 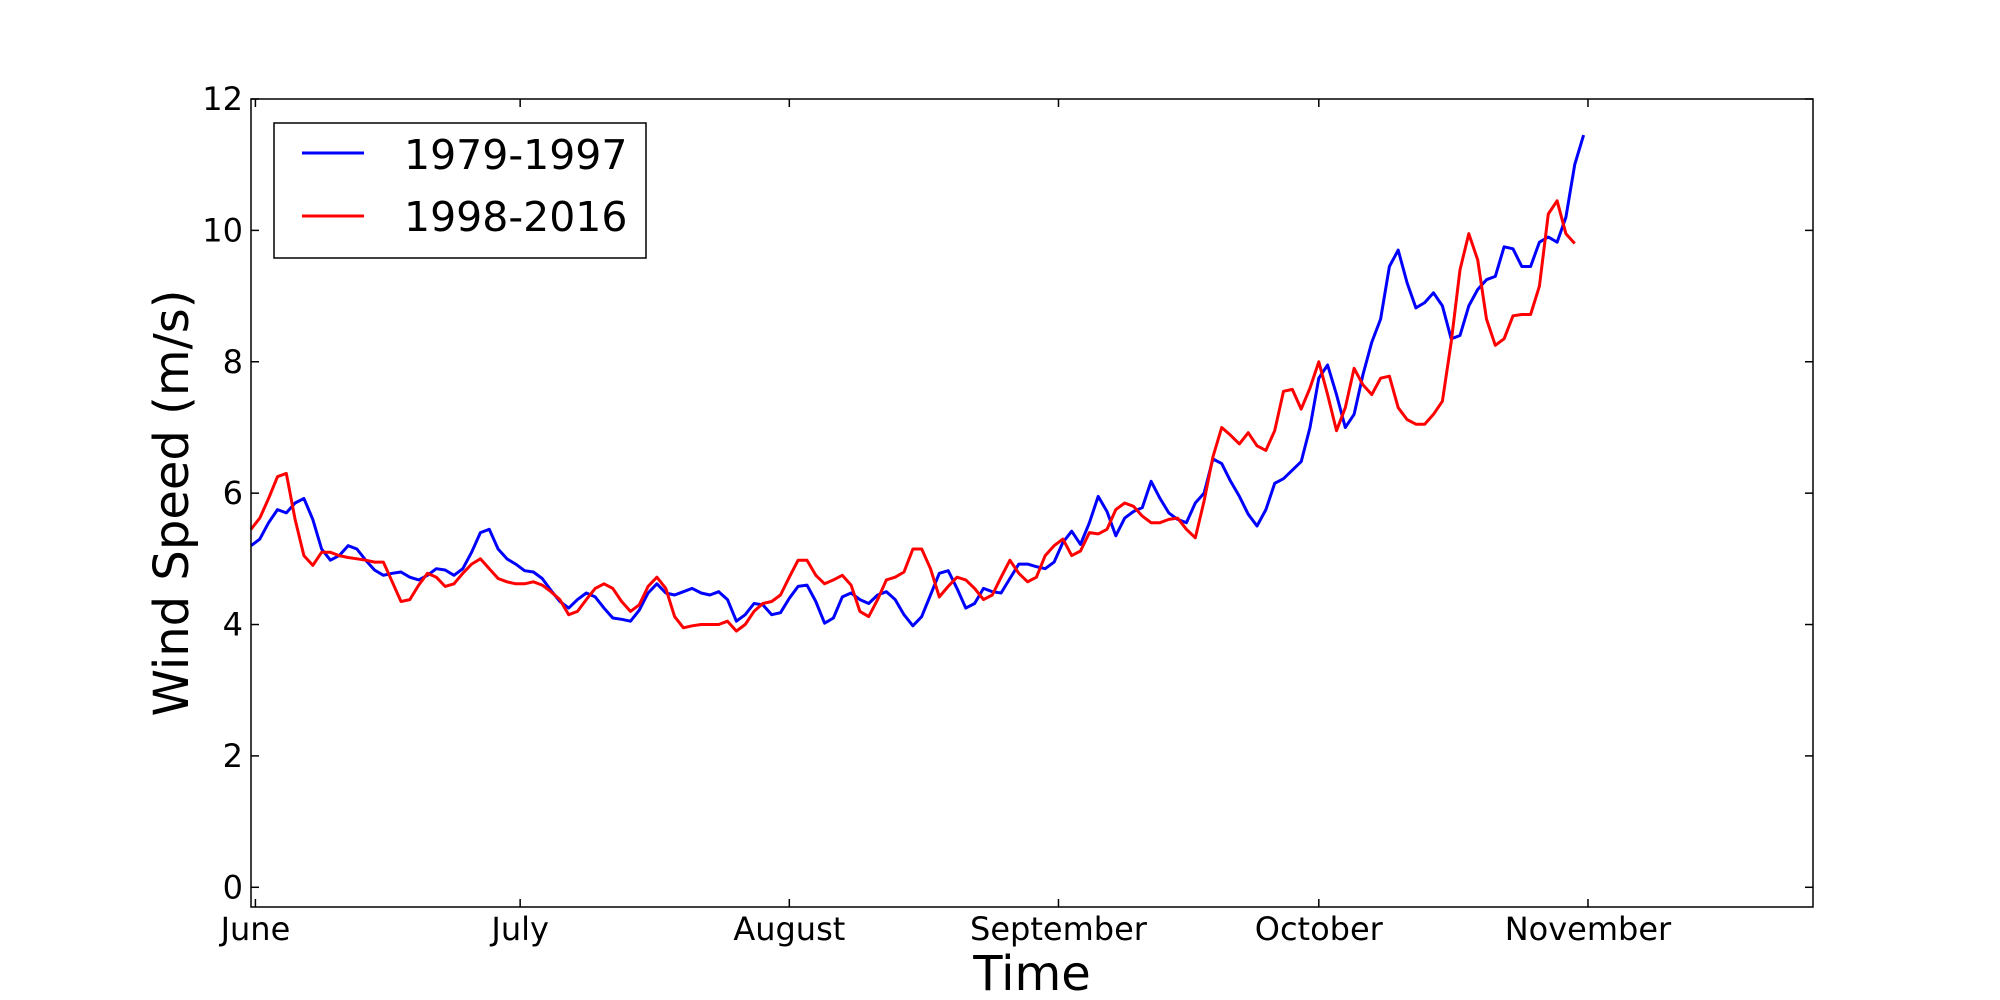 I want to click on y-tick-label: 6, so click(x=233, y=493).